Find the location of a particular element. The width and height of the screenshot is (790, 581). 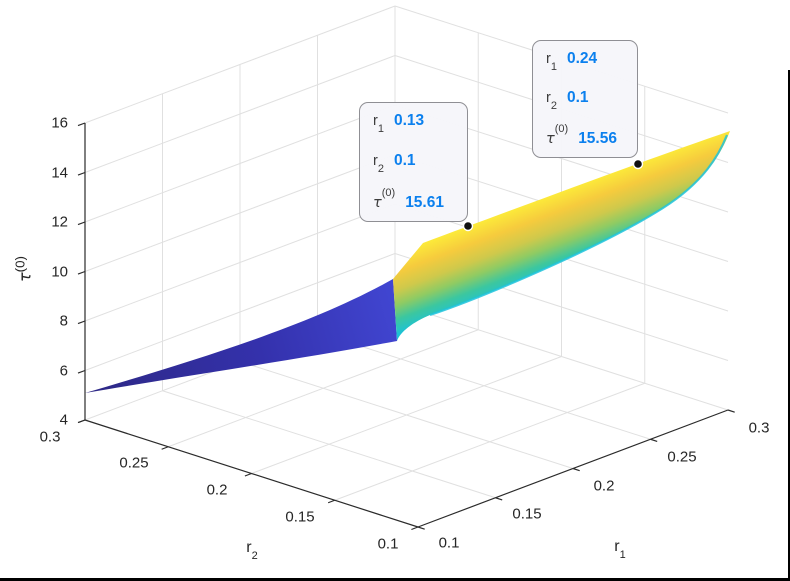

z-axis-label: τ(0) is located at coordinates (23, 269).